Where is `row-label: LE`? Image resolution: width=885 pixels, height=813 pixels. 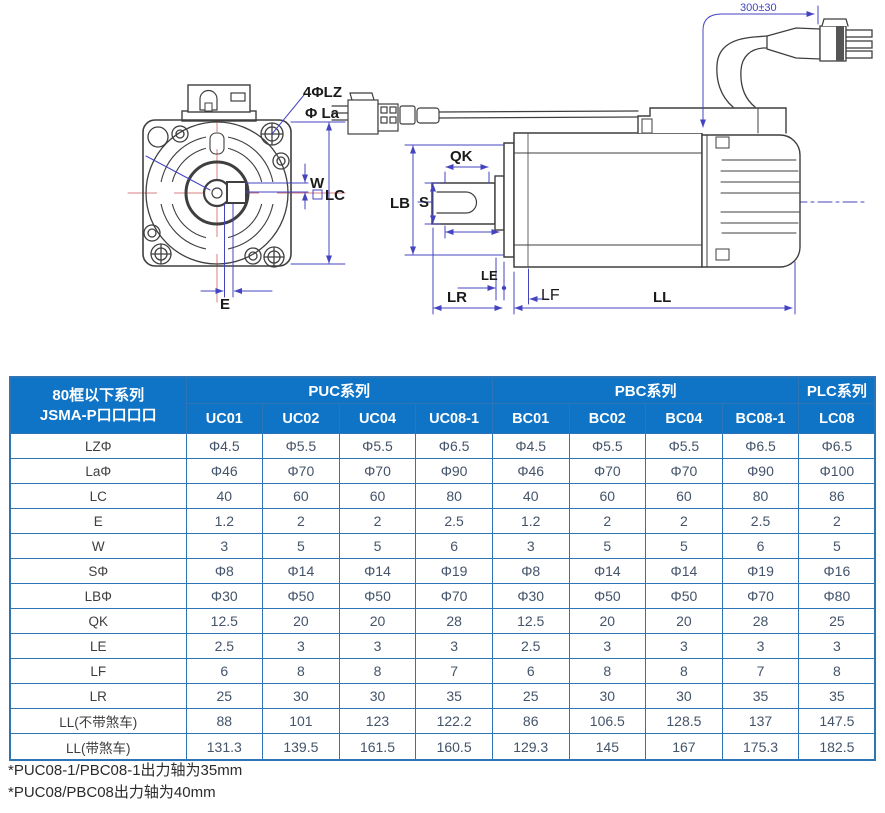
row-label: LE is located at coordinates (98, 646).